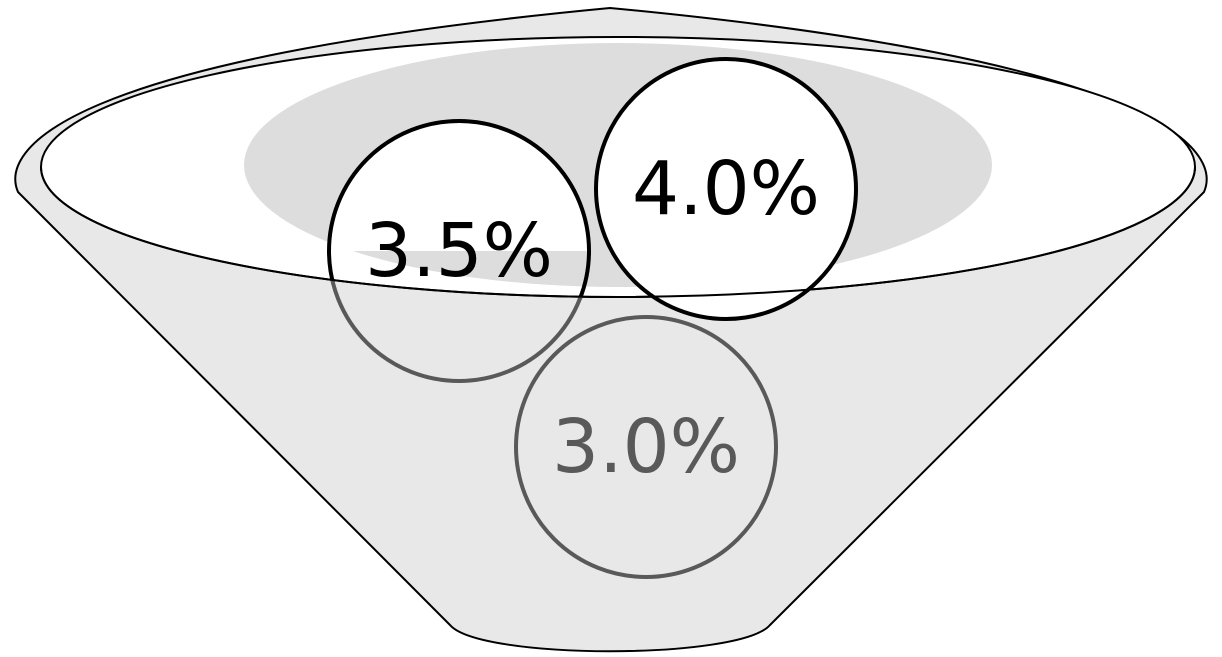 The height and width of the screenshot is (657, 1222). I want to click on ball-3-0-circle, so click(646, 447).